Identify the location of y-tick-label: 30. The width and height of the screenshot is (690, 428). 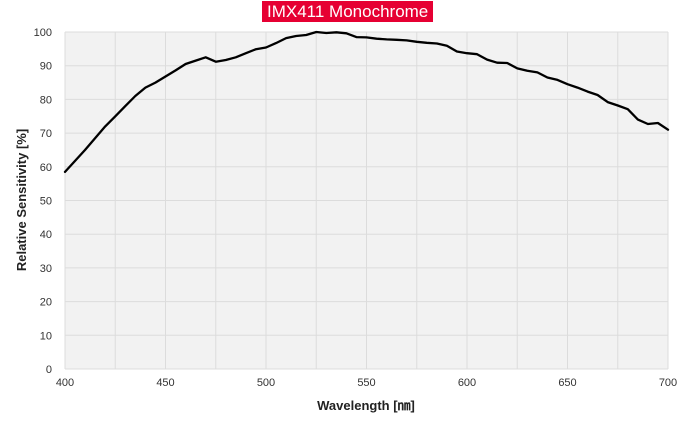
(46, 269).